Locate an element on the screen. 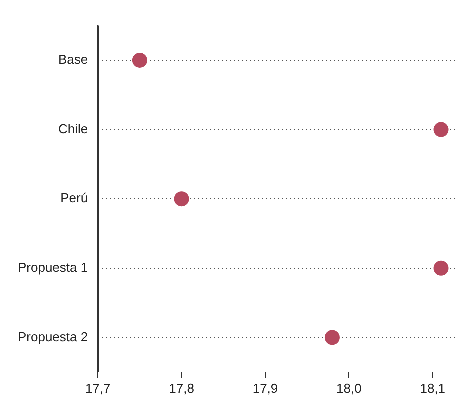  x-tick-label: 18,0 is located at coordinates (349, 388).